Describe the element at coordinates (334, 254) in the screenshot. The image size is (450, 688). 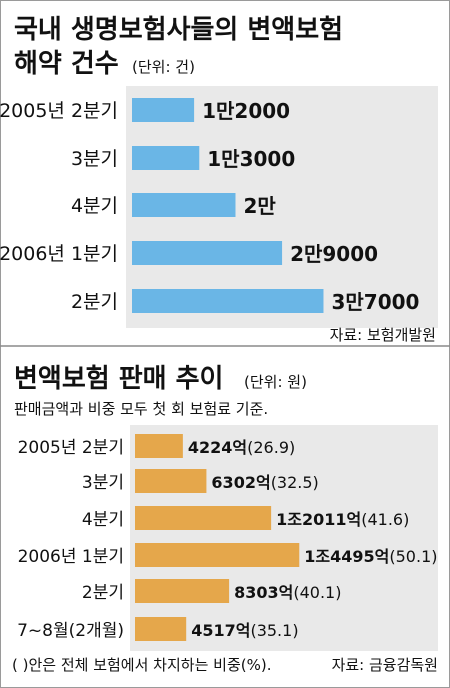
I see `value-label: 2만9000` at that location.